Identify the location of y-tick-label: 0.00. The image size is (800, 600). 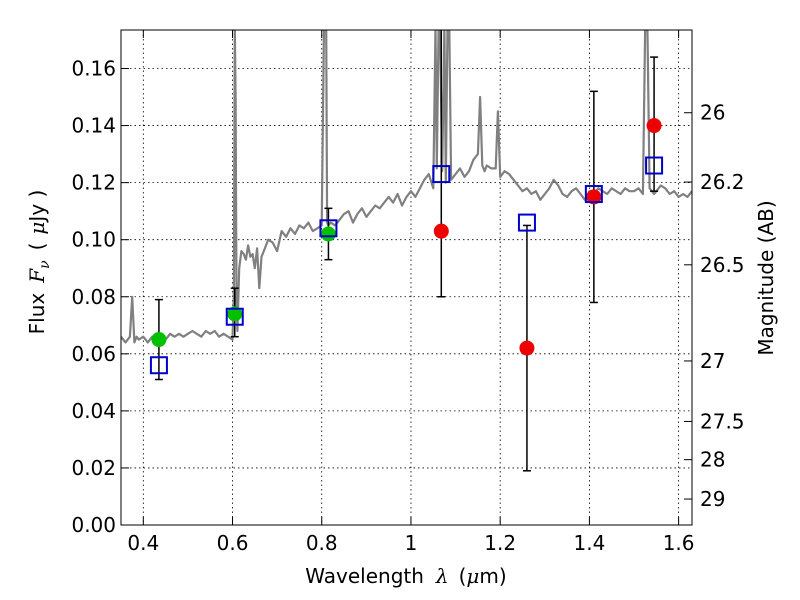
(93, 525).